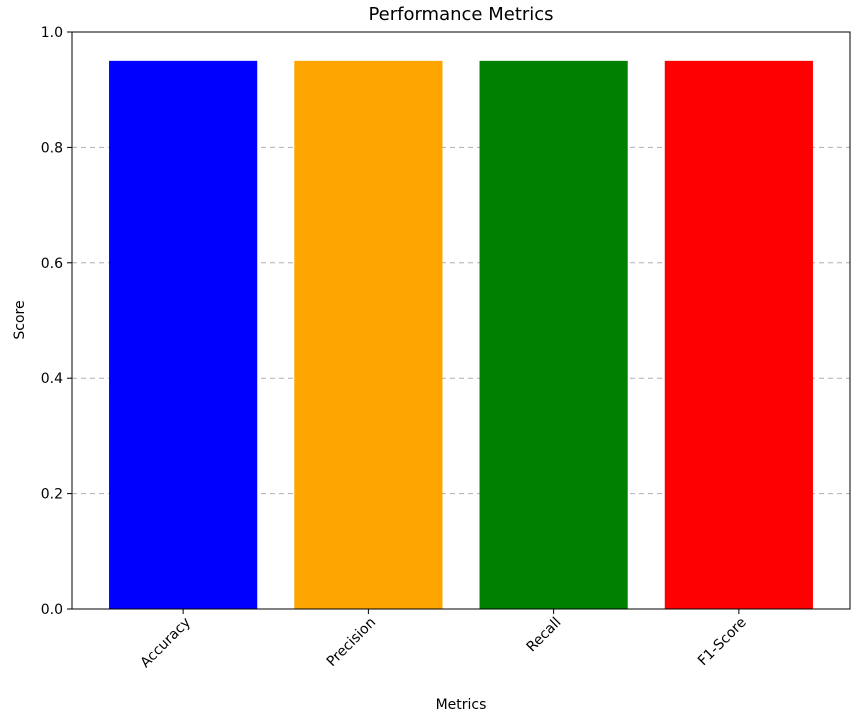 The width and height of the screenshot is (857, 717). Describe the element at coordinates (165, 643) in the screenshot. I see `x-tick-label: Accuracy` at that location.